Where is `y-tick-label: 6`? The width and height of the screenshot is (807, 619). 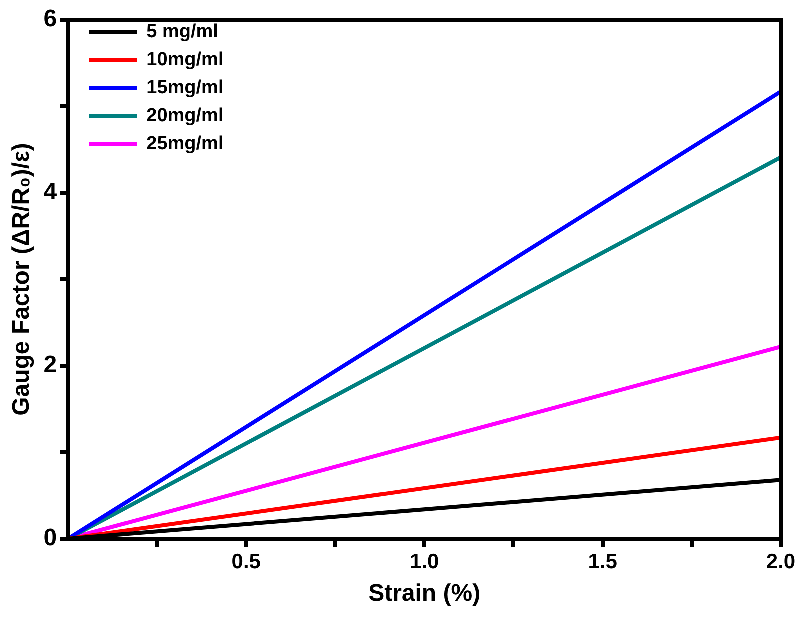 y-tick-label: 6 is located at coordinates (51, 19).